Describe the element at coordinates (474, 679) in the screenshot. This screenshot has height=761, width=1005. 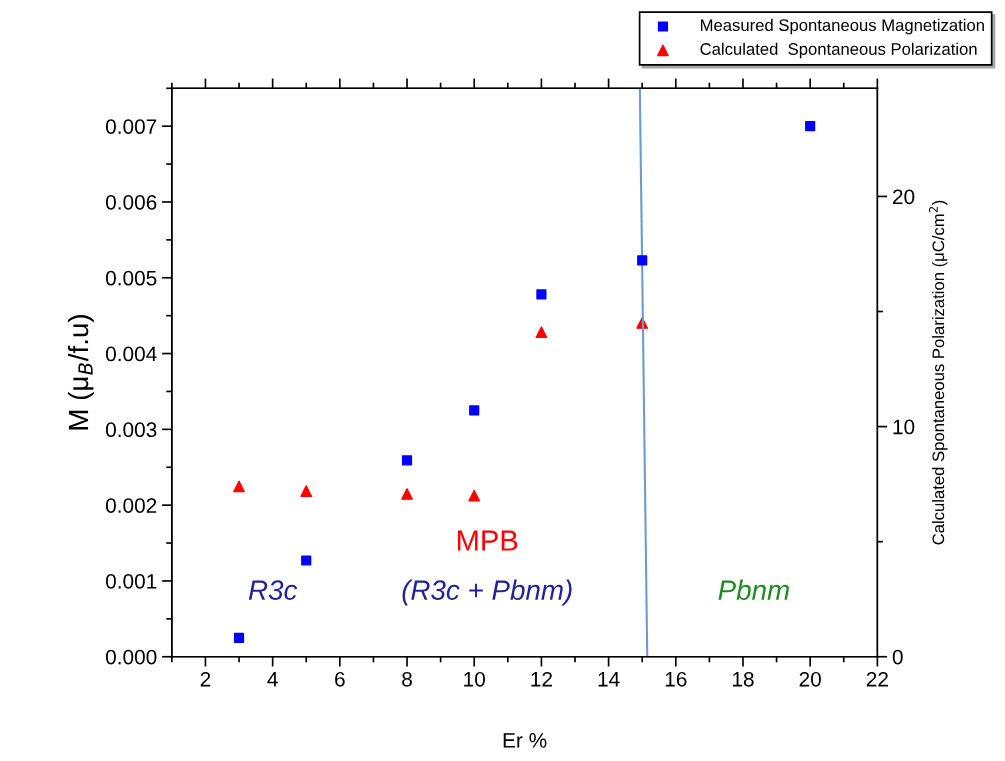
I see `x-tick-label: 10` at that location.